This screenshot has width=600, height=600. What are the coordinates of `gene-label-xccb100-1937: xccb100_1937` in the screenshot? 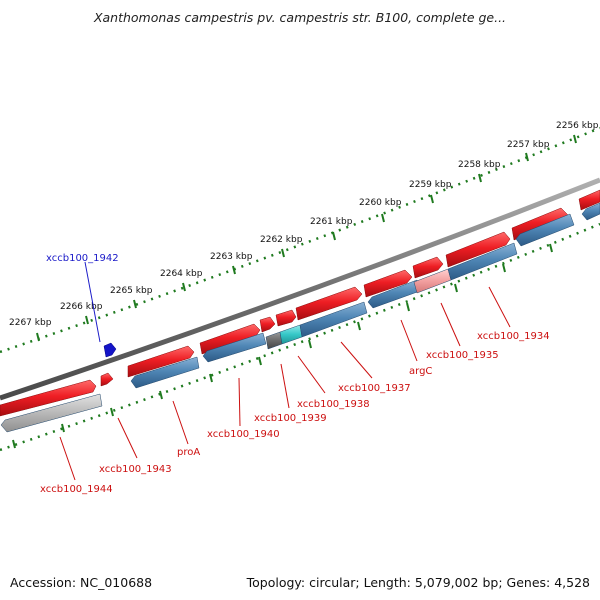 It's located at (374, 388).